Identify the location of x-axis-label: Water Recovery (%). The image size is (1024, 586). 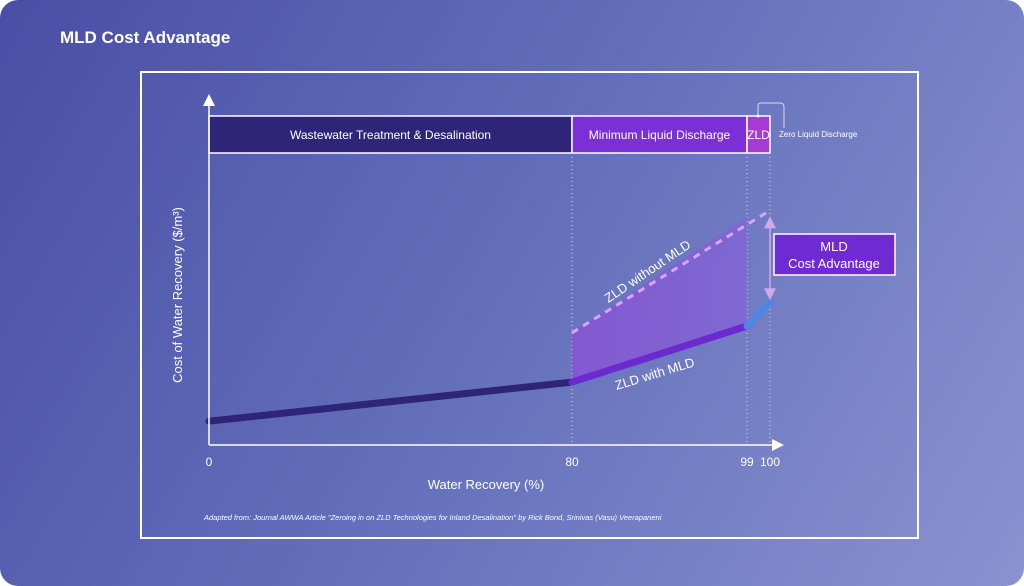
(486, 484).